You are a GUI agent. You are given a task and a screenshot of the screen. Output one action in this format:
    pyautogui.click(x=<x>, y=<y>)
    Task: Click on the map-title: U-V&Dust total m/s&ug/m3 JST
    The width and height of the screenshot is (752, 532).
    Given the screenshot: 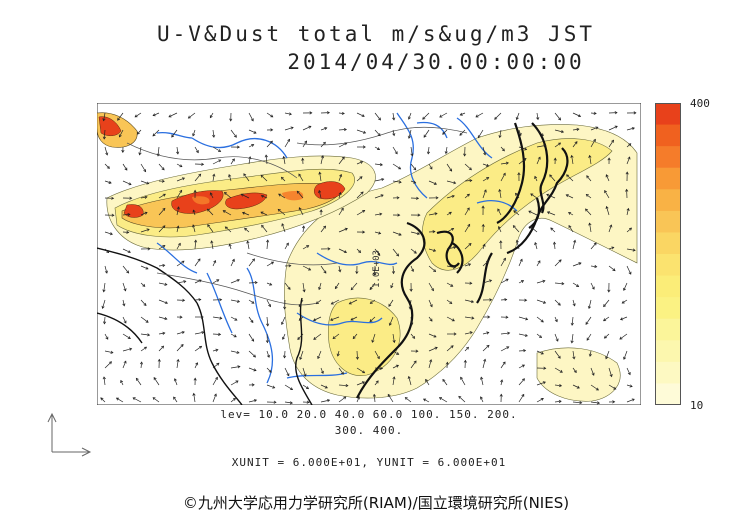 What is the action you would take?
    pyautogui.click(x=375, y=34)
    